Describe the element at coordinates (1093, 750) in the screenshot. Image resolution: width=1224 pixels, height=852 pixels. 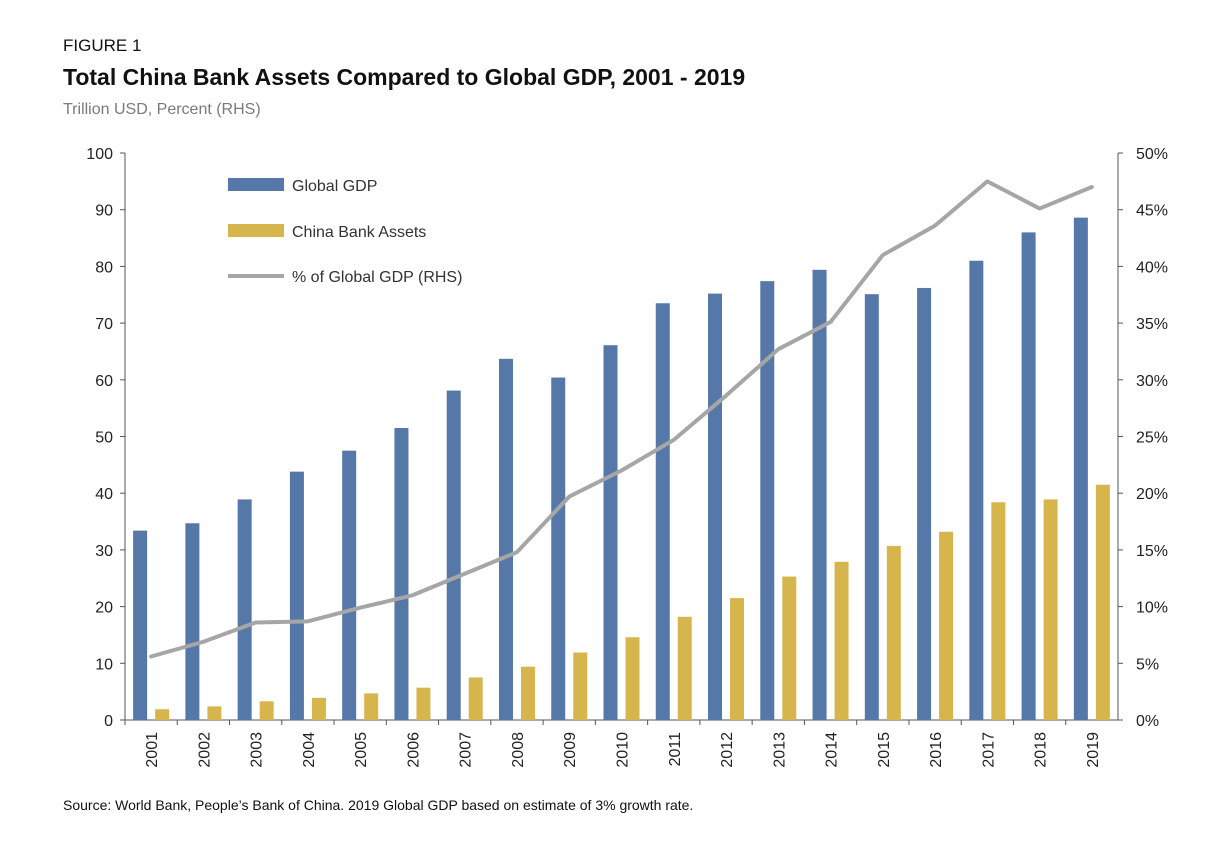
I see `x-tick-label: 2019` at that location.